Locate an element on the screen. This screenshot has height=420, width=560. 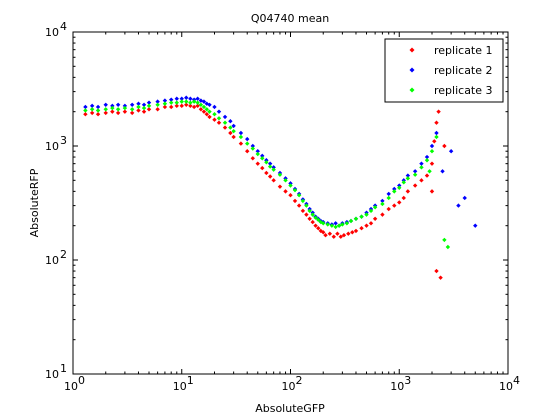
y-tick-label: 10 2 is located at coordinates (56, 257).